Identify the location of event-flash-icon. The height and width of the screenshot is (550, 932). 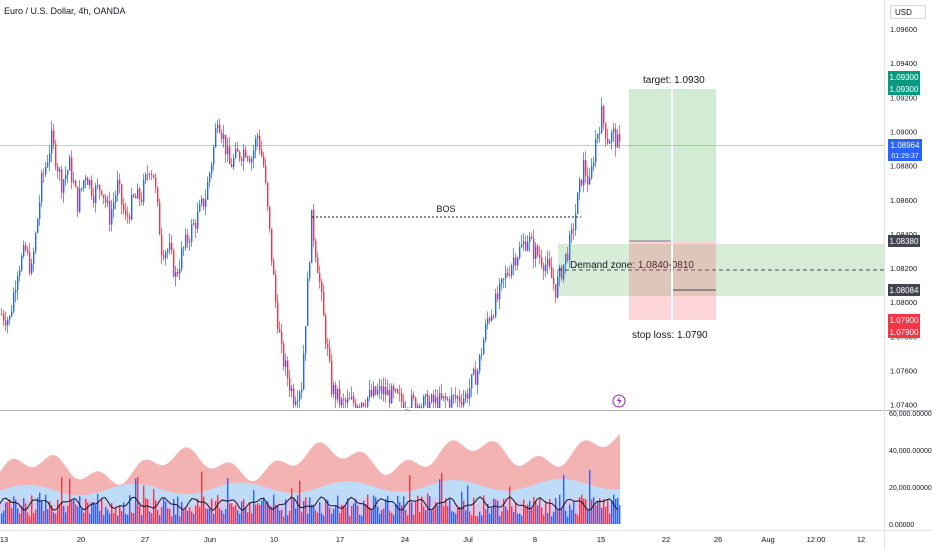
(619, 401).